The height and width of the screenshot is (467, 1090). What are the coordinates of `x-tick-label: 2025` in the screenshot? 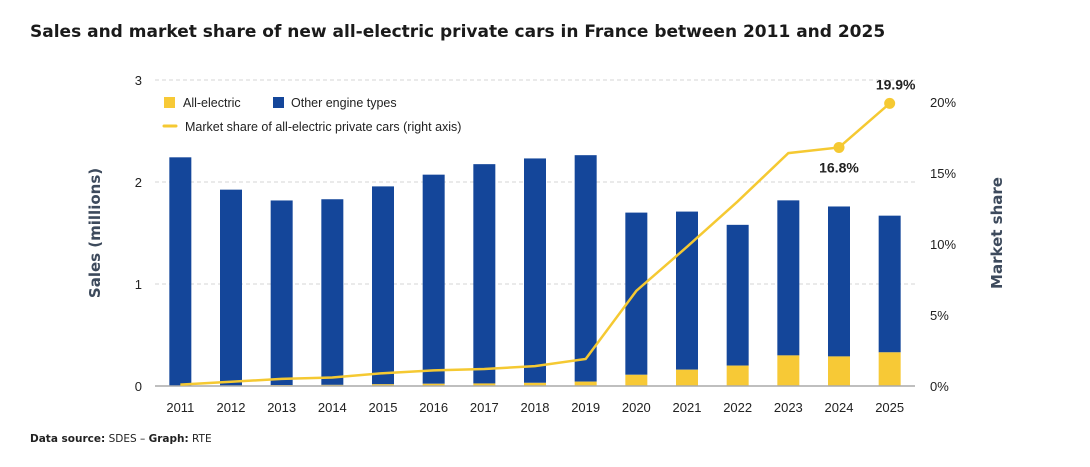 It's located at (889, 407).